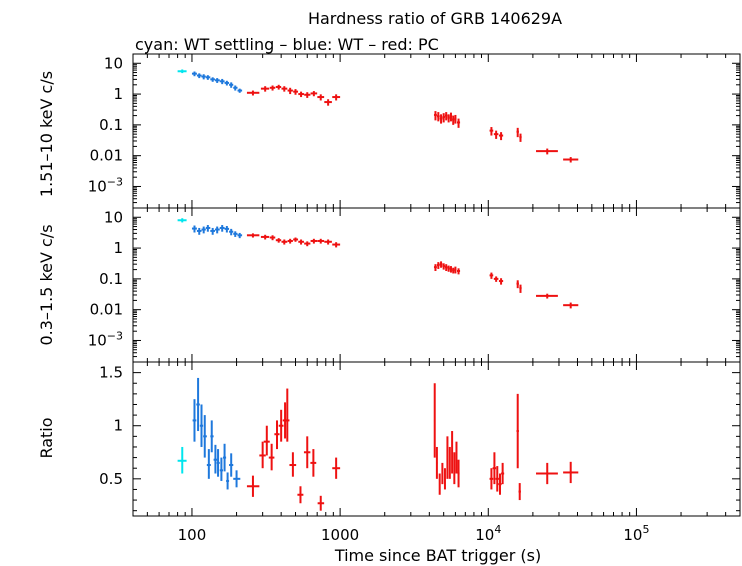  I want to click on y-axis-label-hard: 1.51–10 keV c/s, so click(46, 134).